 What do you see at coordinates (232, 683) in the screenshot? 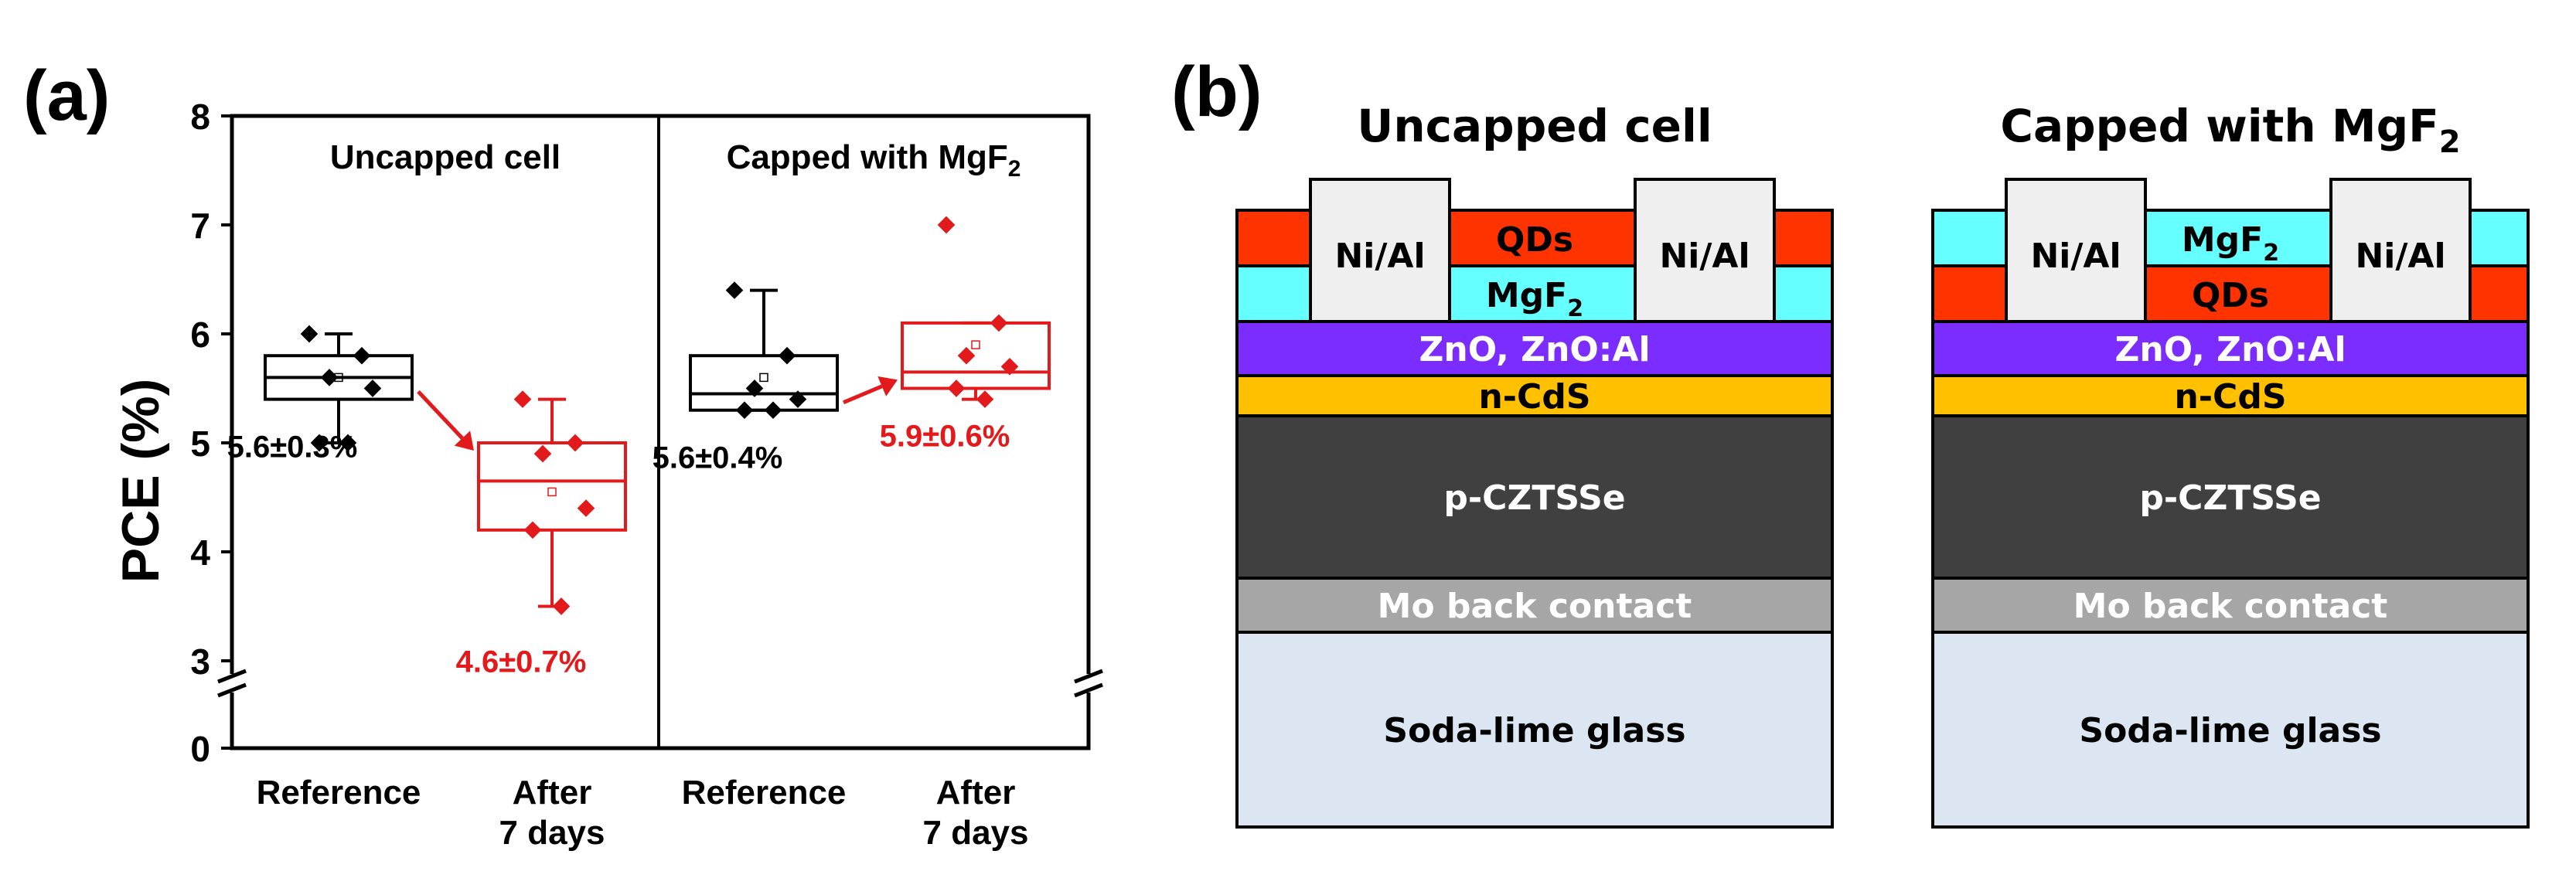
I see `axis-break-left` at bounding box center [232, 683].